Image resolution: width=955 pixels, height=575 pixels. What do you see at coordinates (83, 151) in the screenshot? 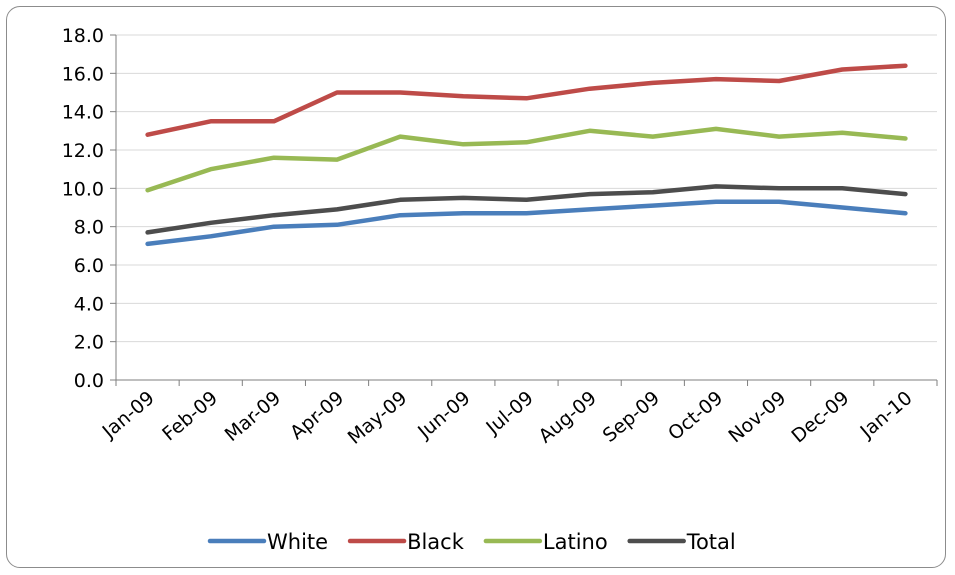
I see `y-tick-label: 12.0` at bounding box center [83, 151].